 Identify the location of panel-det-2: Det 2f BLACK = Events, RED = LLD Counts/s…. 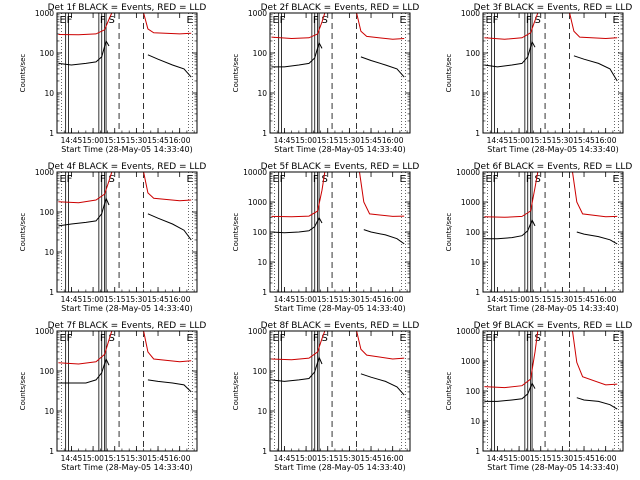
(325, 78).